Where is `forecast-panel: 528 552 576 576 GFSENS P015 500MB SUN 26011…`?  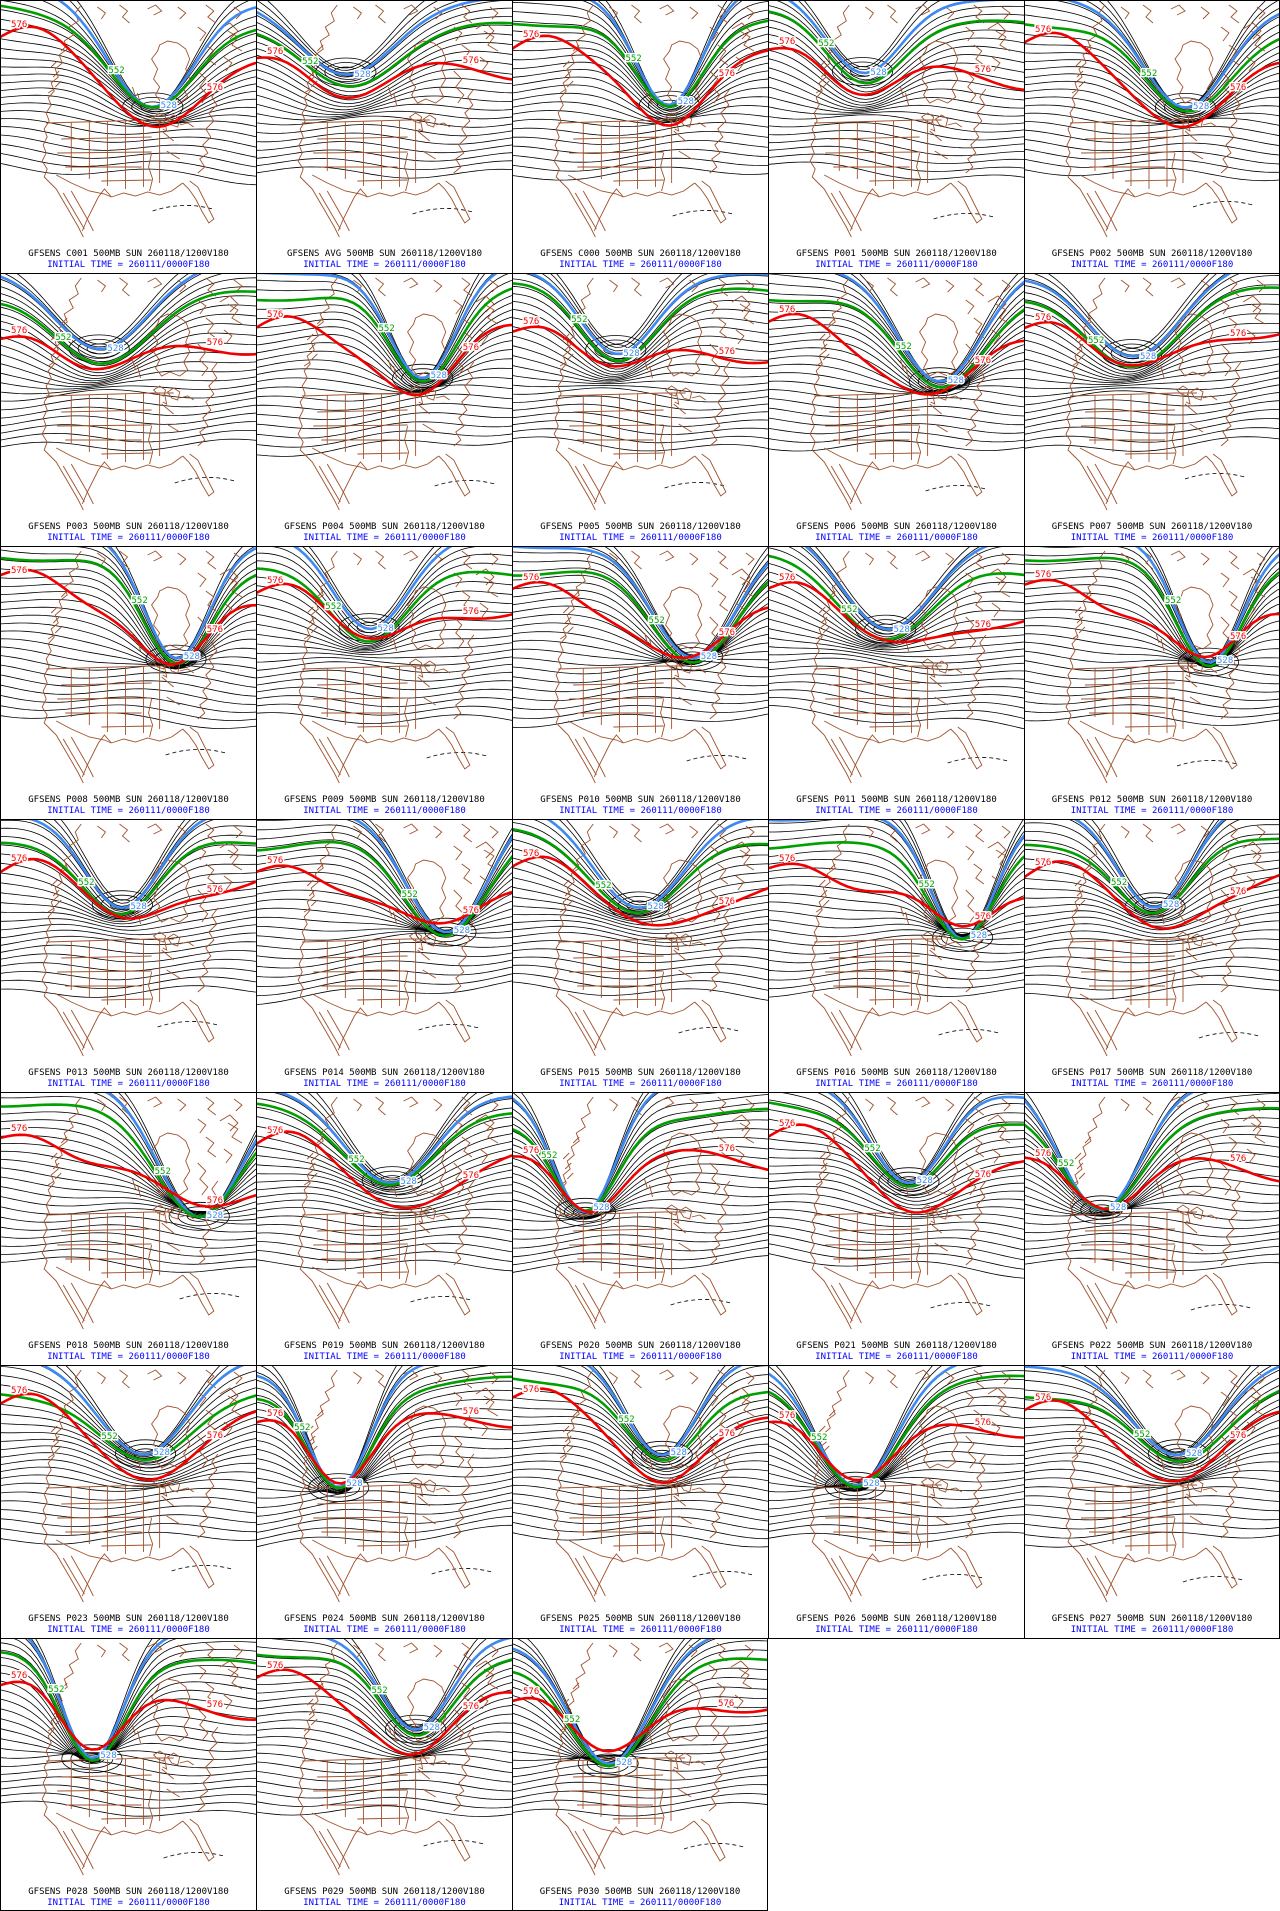 forecast-panel: 528 552 576 576 GFSENS P015 500MB SUN 26011… is located at coordinates (640, 955).